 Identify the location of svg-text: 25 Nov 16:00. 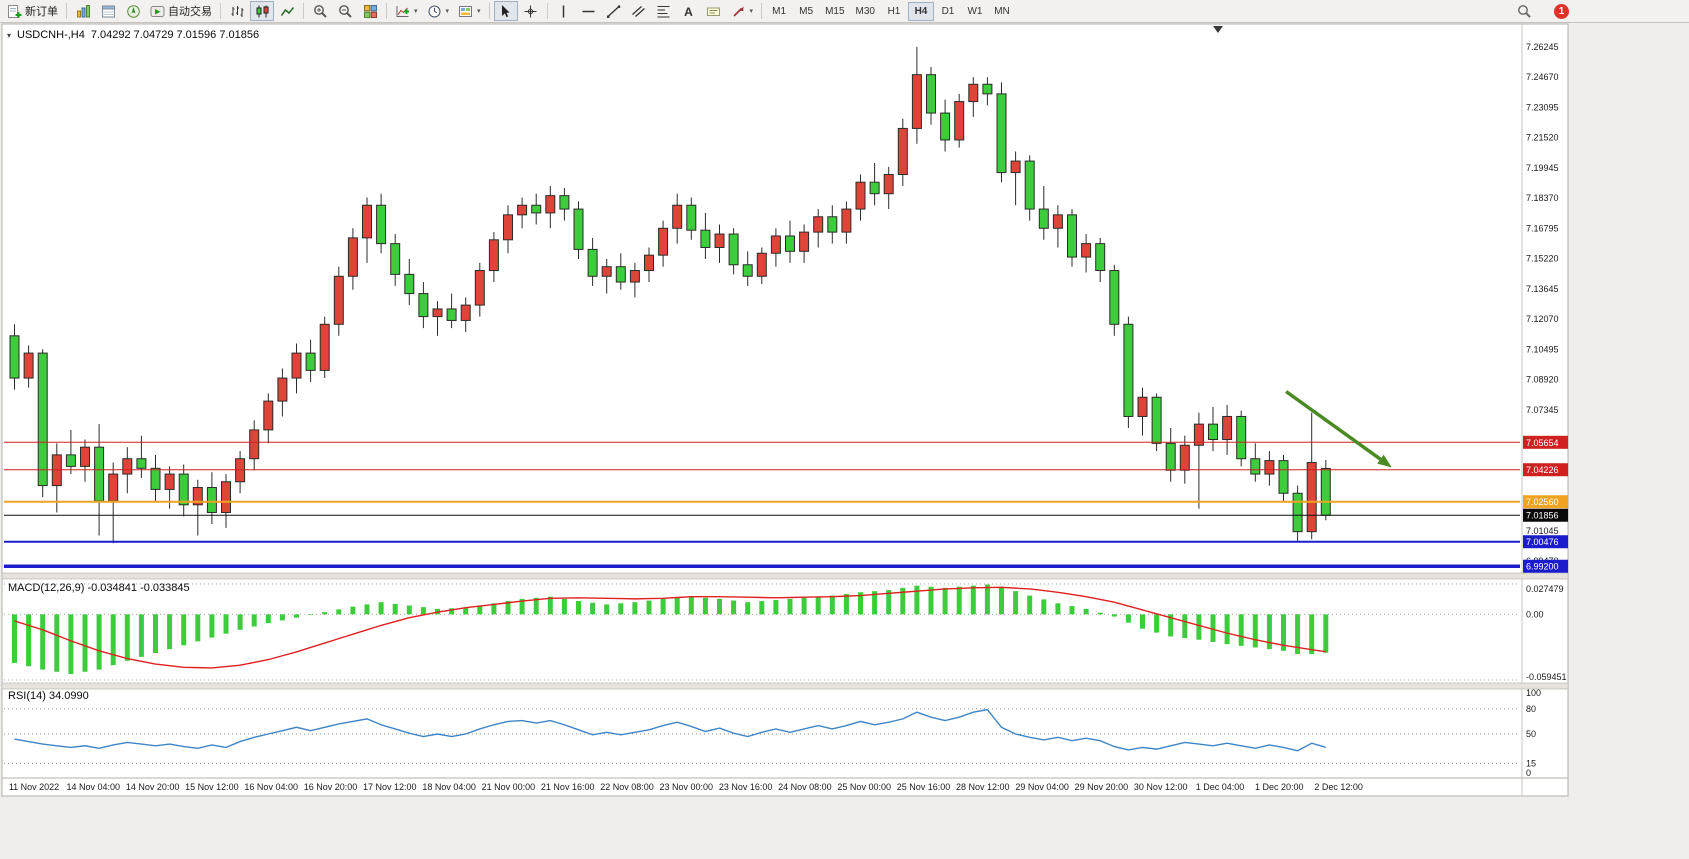
(924, 787).